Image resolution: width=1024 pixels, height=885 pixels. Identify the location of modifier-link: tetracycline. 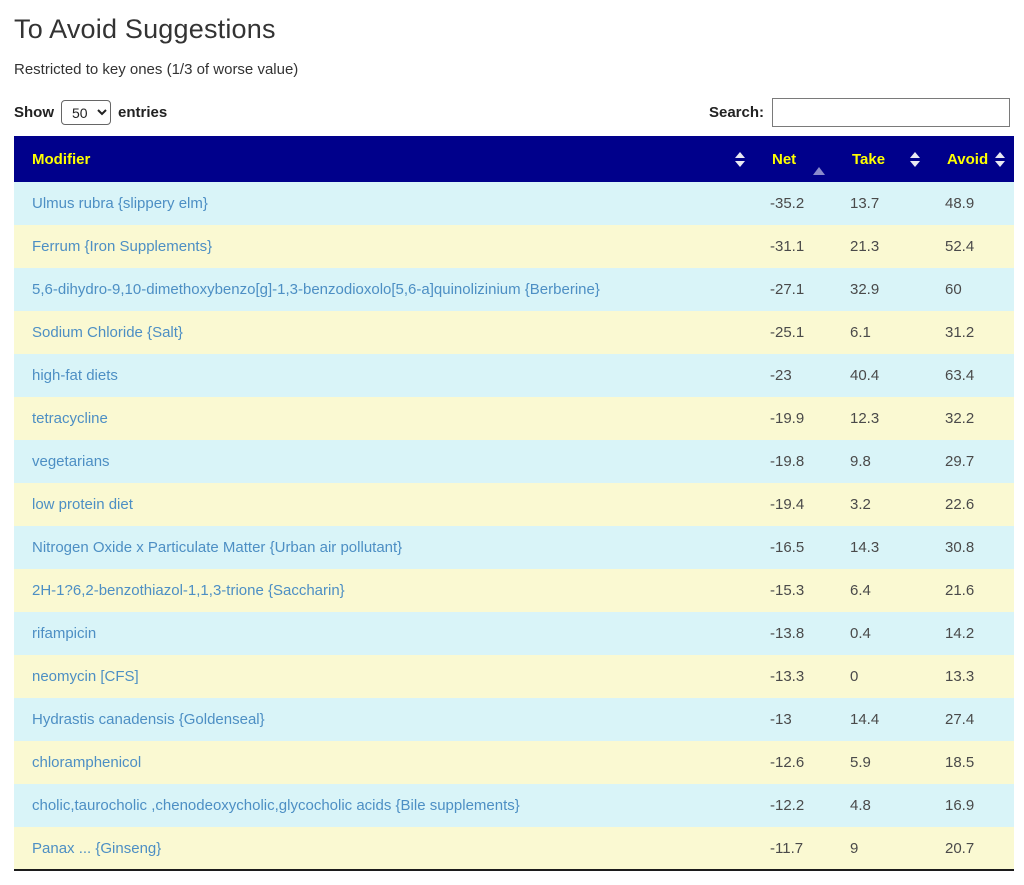
(70, 418).